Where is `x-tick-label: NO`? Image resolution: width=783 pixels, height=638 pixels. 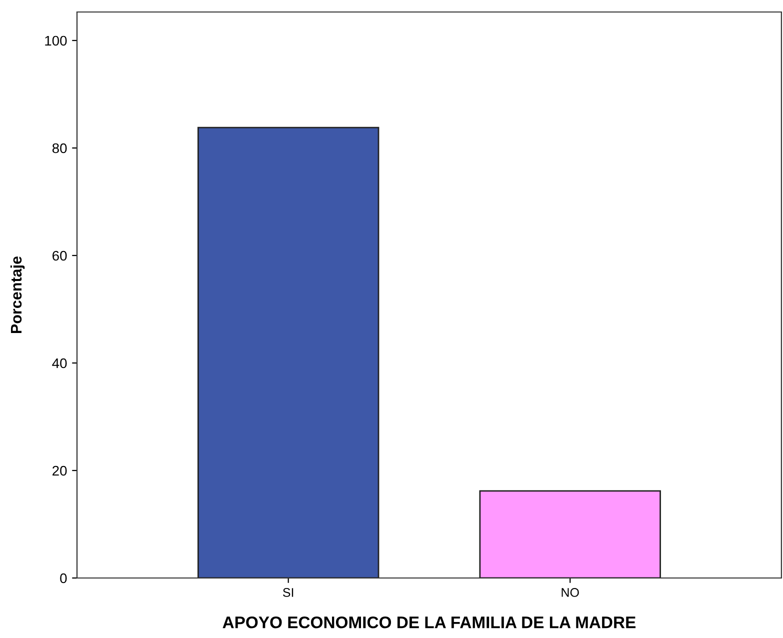 x-tick-label: NO is located at coordinates (570, 592).